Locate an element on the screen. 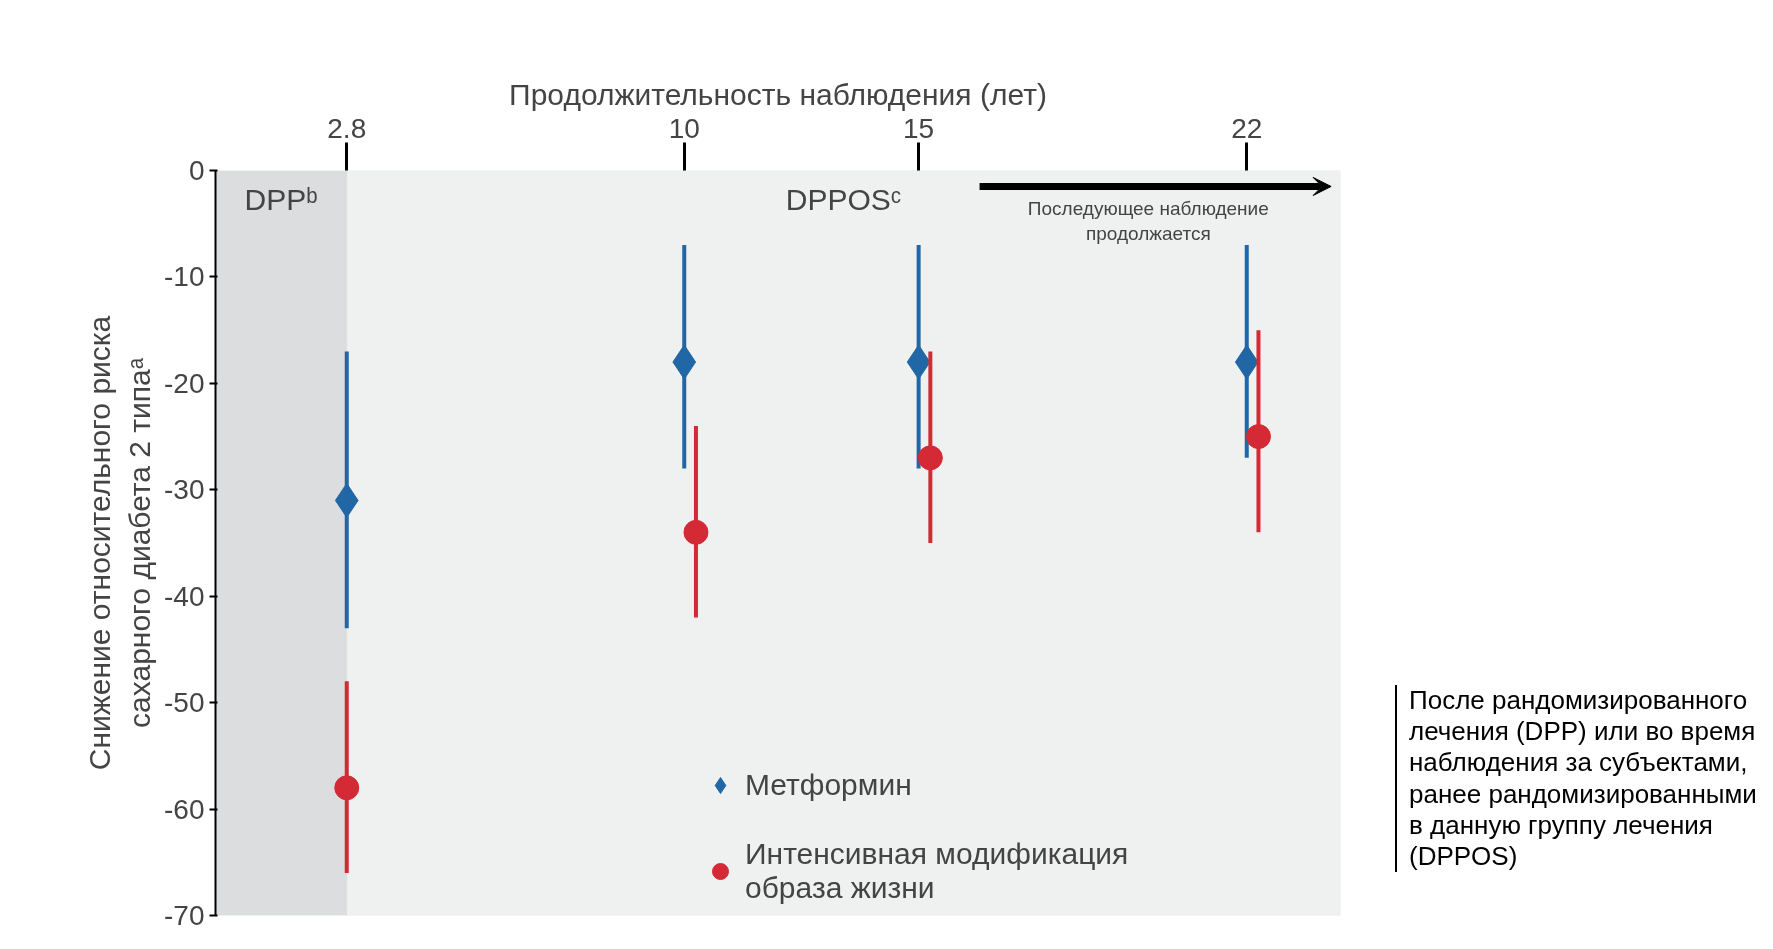 This screenshot has height=949, width=1773. y-tick-label: -40 is located at coordinates (184, 596).